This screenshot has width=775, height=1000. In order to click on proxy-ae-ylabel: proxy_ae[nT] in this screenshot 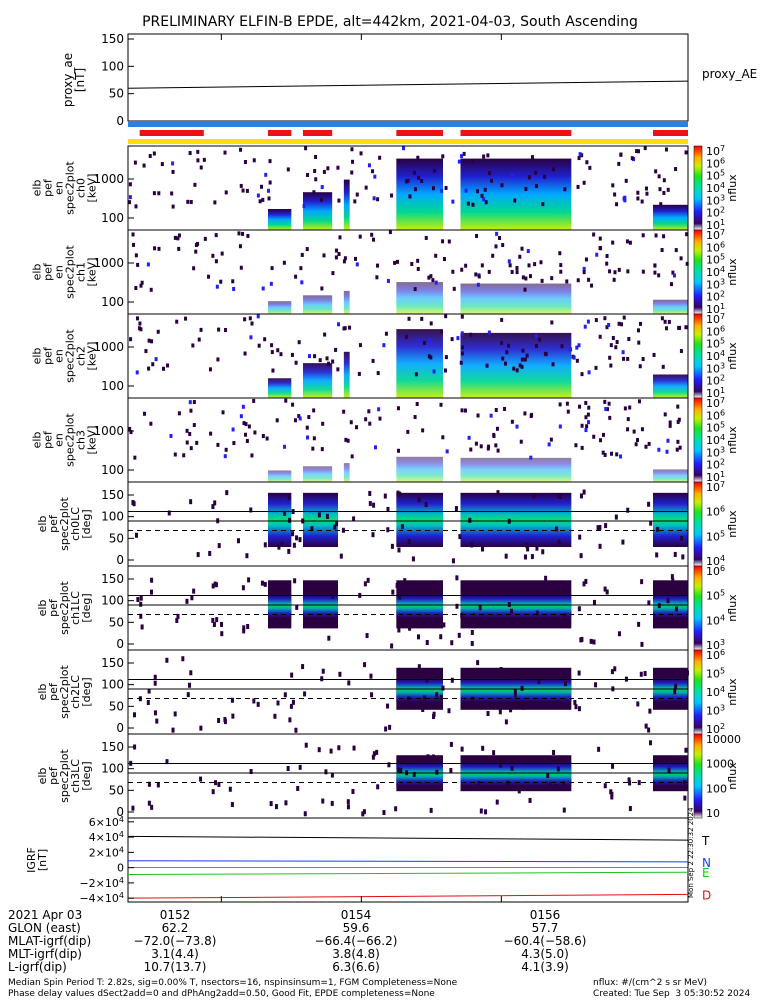, I will do `click(74, 80)`.